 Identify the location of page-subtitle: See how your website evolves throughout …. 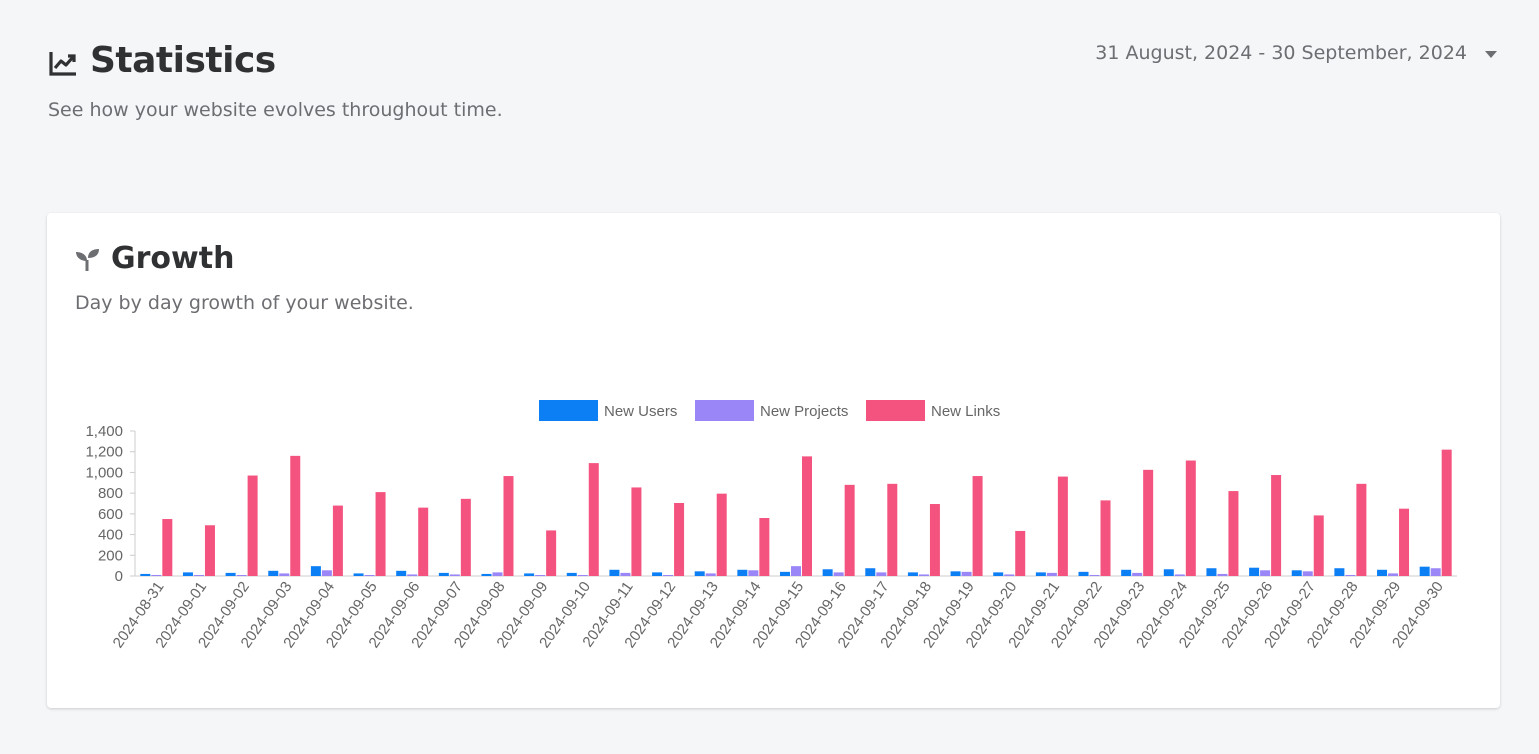
(275, 110).